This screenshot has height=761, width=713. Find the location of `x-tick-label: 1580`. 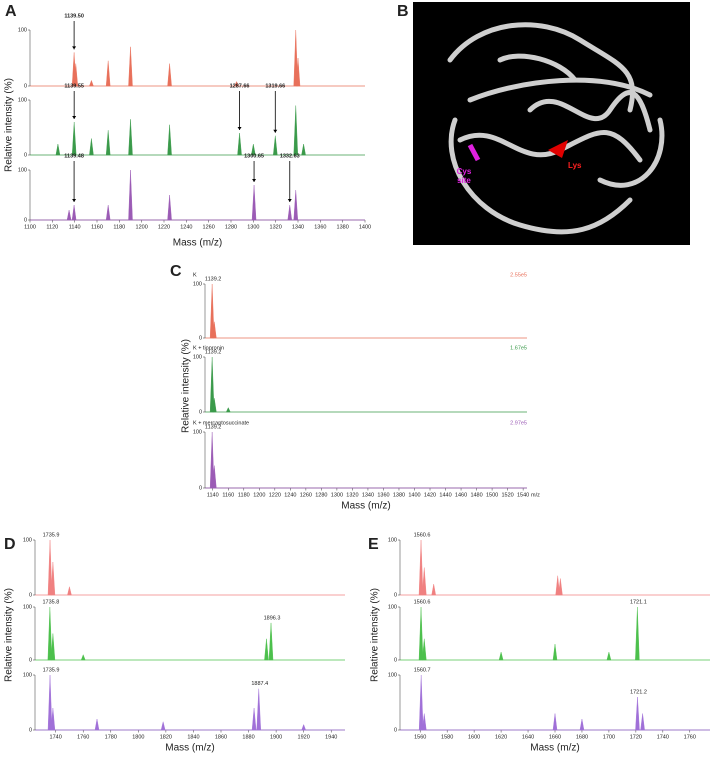

x-tick-label: 1580 is located at coordinates (447, 737).